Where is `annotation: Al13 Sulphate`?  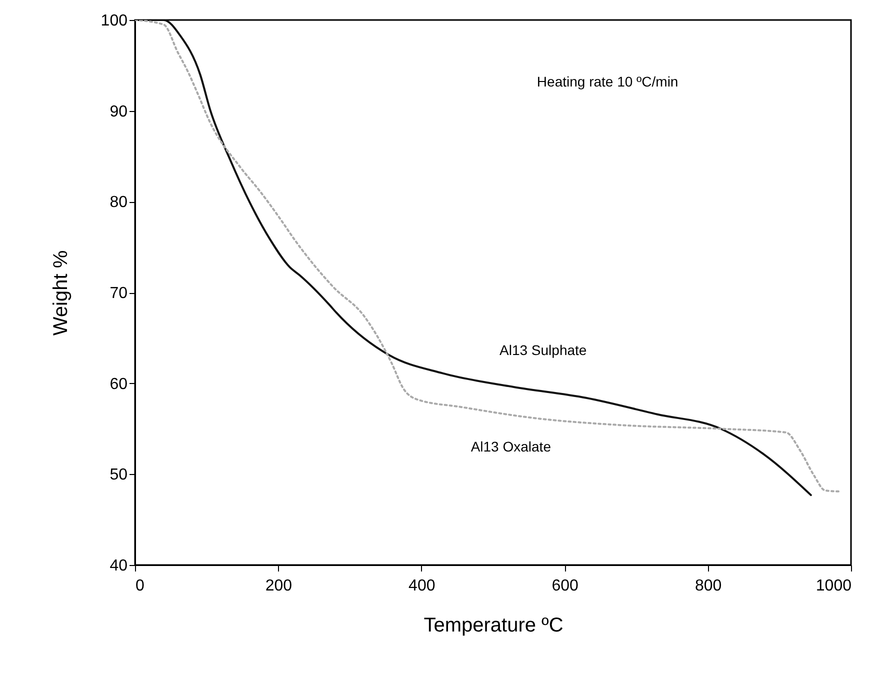 annotation: Al13 Sulphate is located at coordinates (543, 350).